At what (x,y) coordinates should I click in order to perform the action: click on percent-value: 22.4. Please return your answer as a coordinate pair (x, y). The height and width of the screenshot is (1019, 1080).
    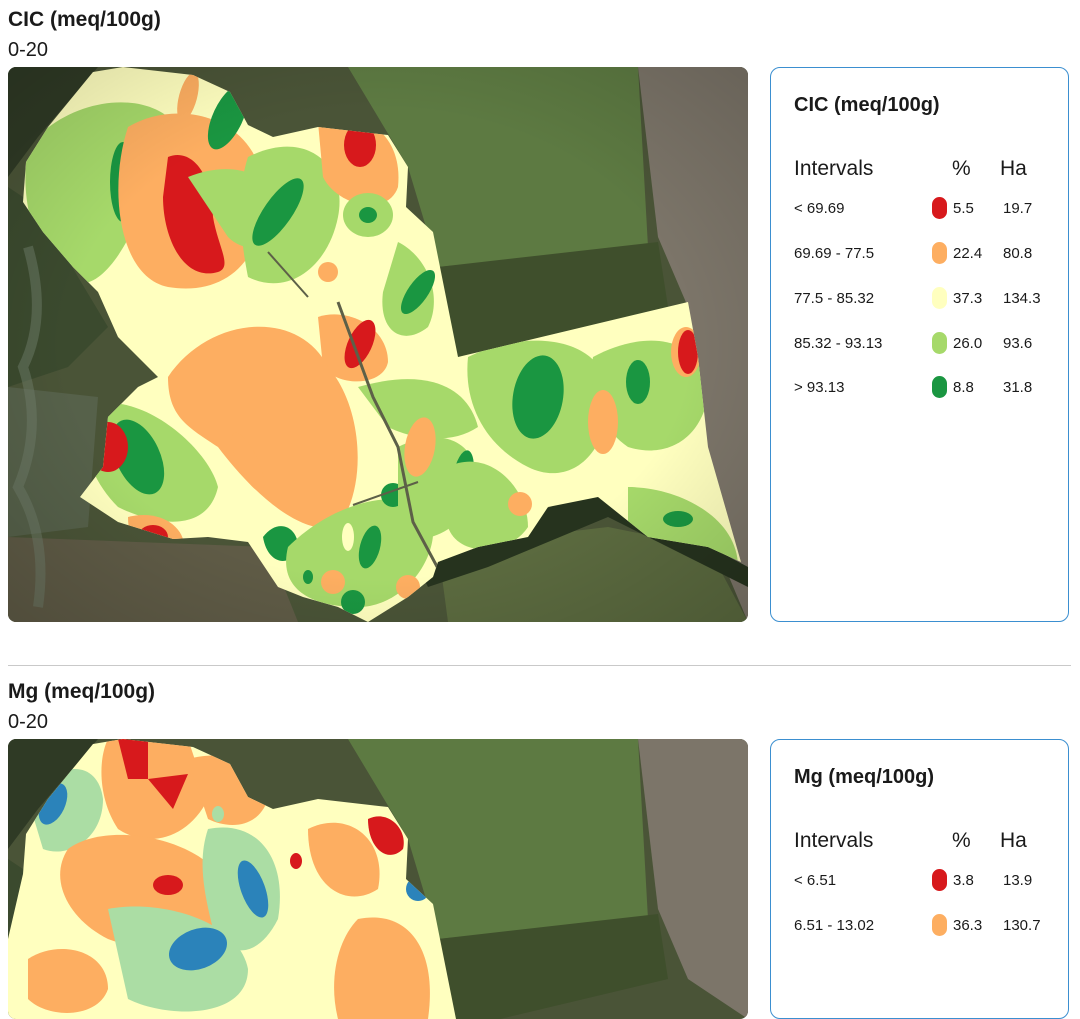
    Looking at the image, I should click on (968, 253).